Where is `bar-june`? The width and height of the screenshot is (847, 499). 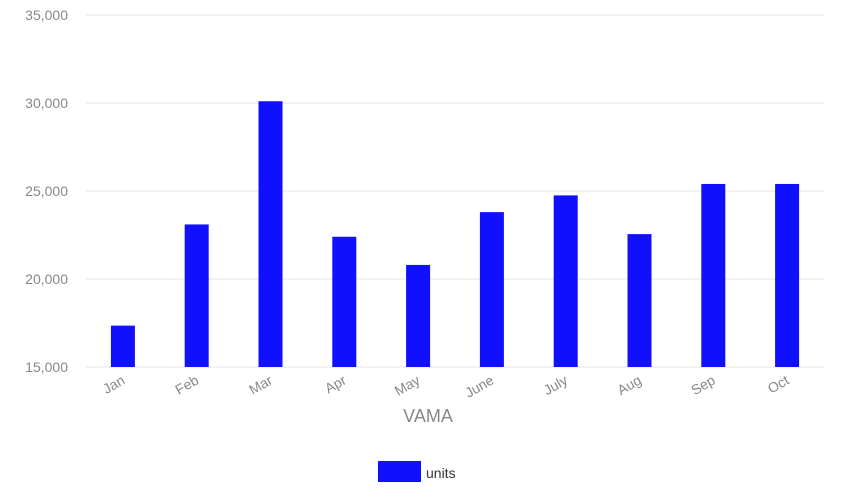
bar-june is located at coordinates (491, 289).